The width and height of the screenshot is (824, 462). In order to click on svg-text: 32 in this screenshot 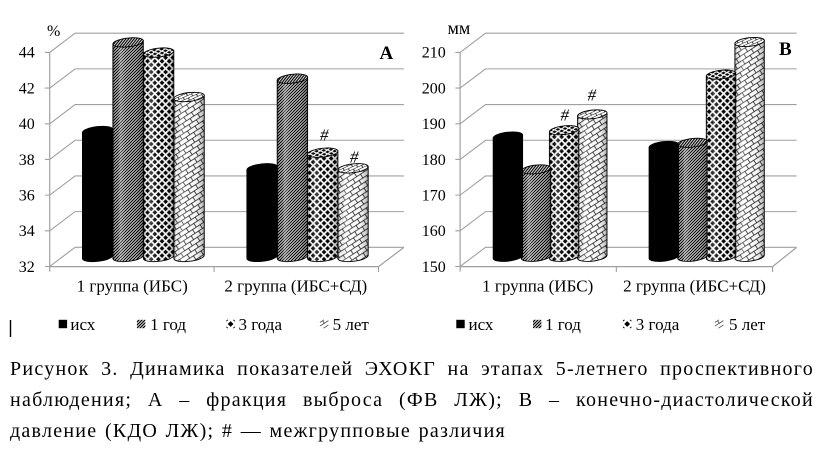, I will do `click(27, 267)`.